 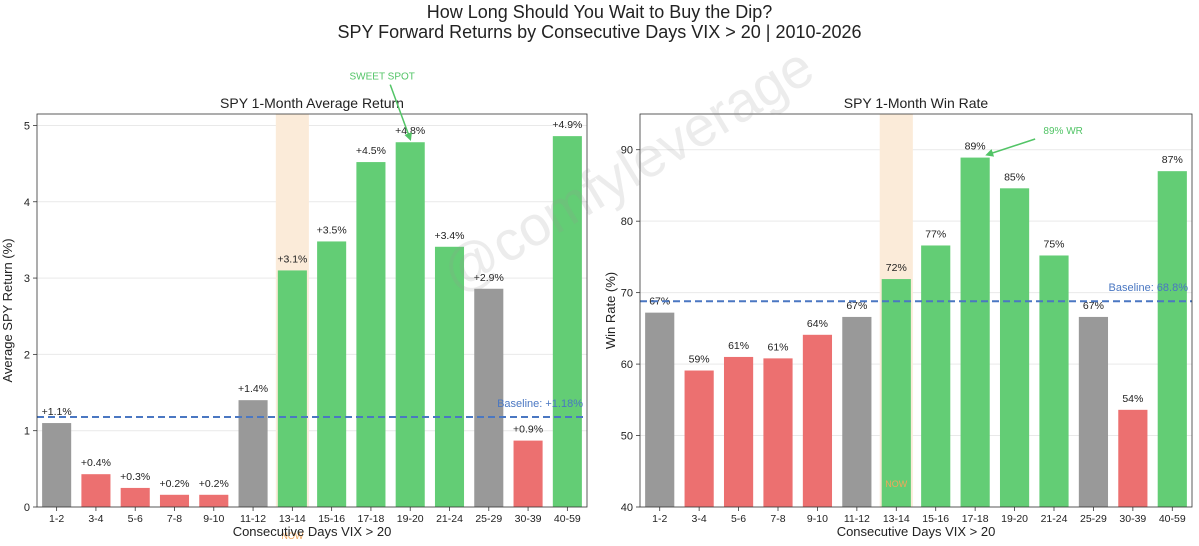 What do you see at coordinates (1093, 306) in the screenshot?
I see `winrate-chart-data-label-25-29: 67%` at bounding box center [1093, 306].